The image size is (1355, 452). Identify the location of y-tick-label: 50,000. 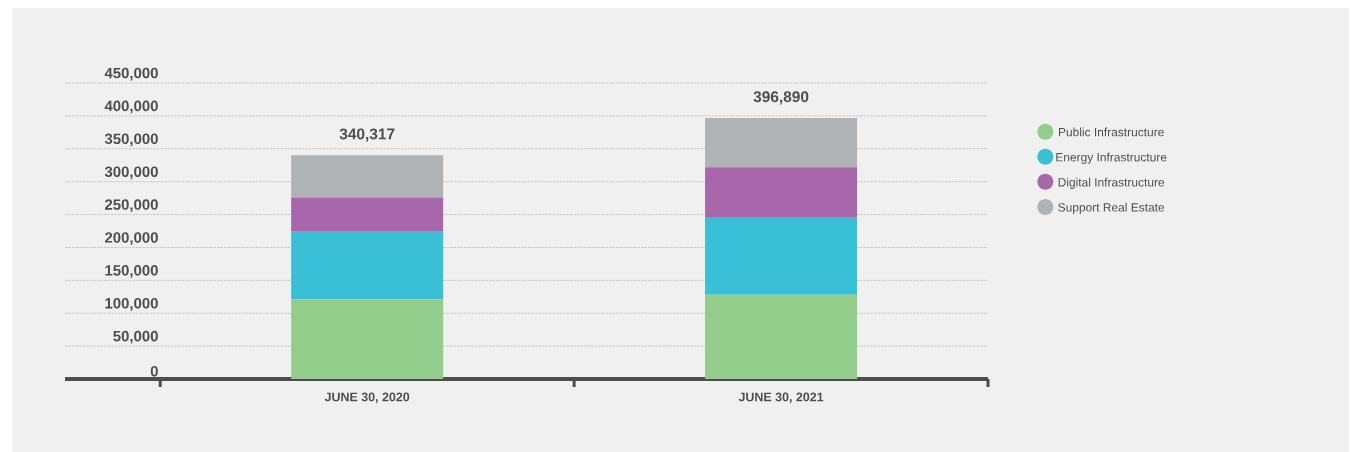
(135, 337).